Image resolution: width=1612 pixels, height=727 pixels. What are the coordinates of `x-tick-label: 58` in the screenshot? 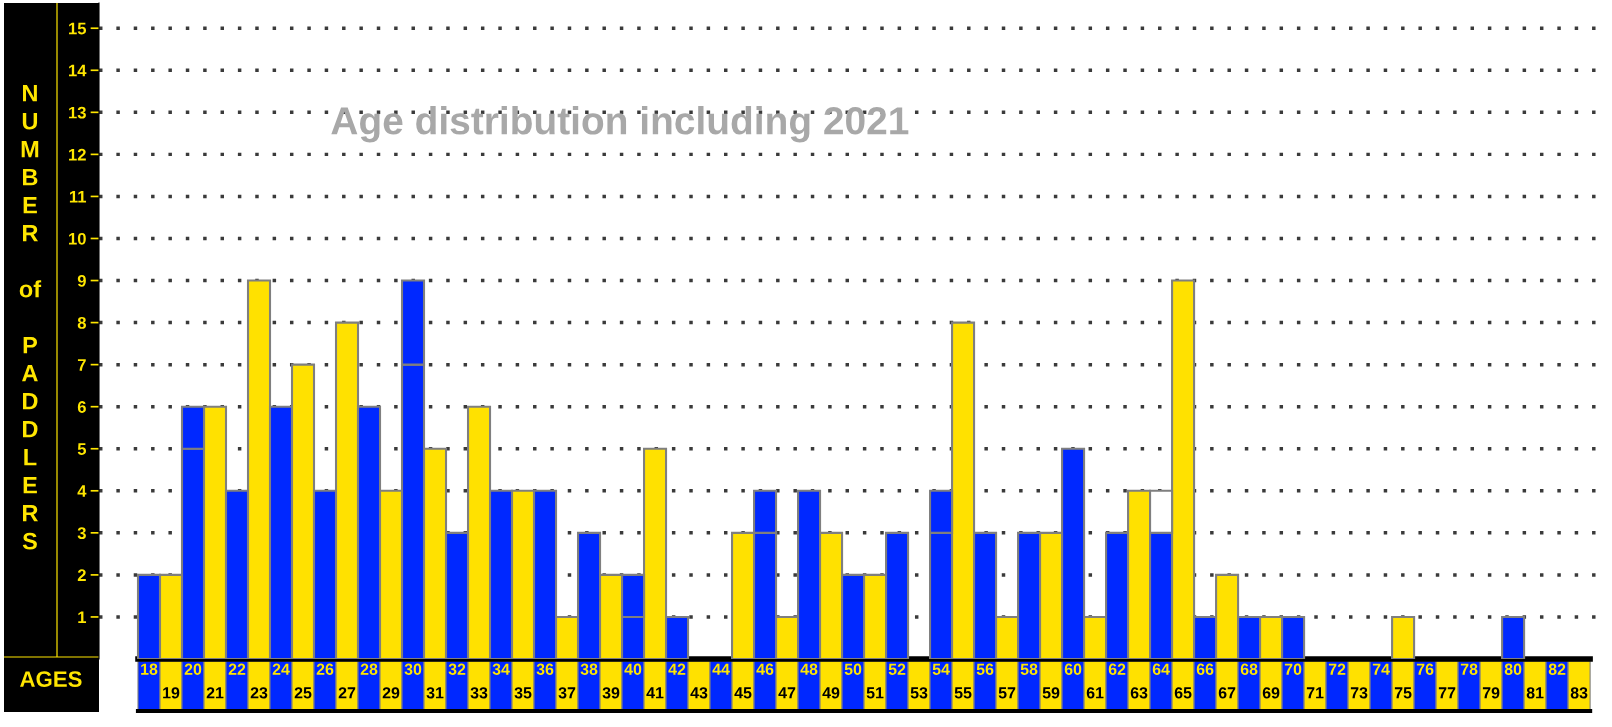 It's located at (1029, 669).